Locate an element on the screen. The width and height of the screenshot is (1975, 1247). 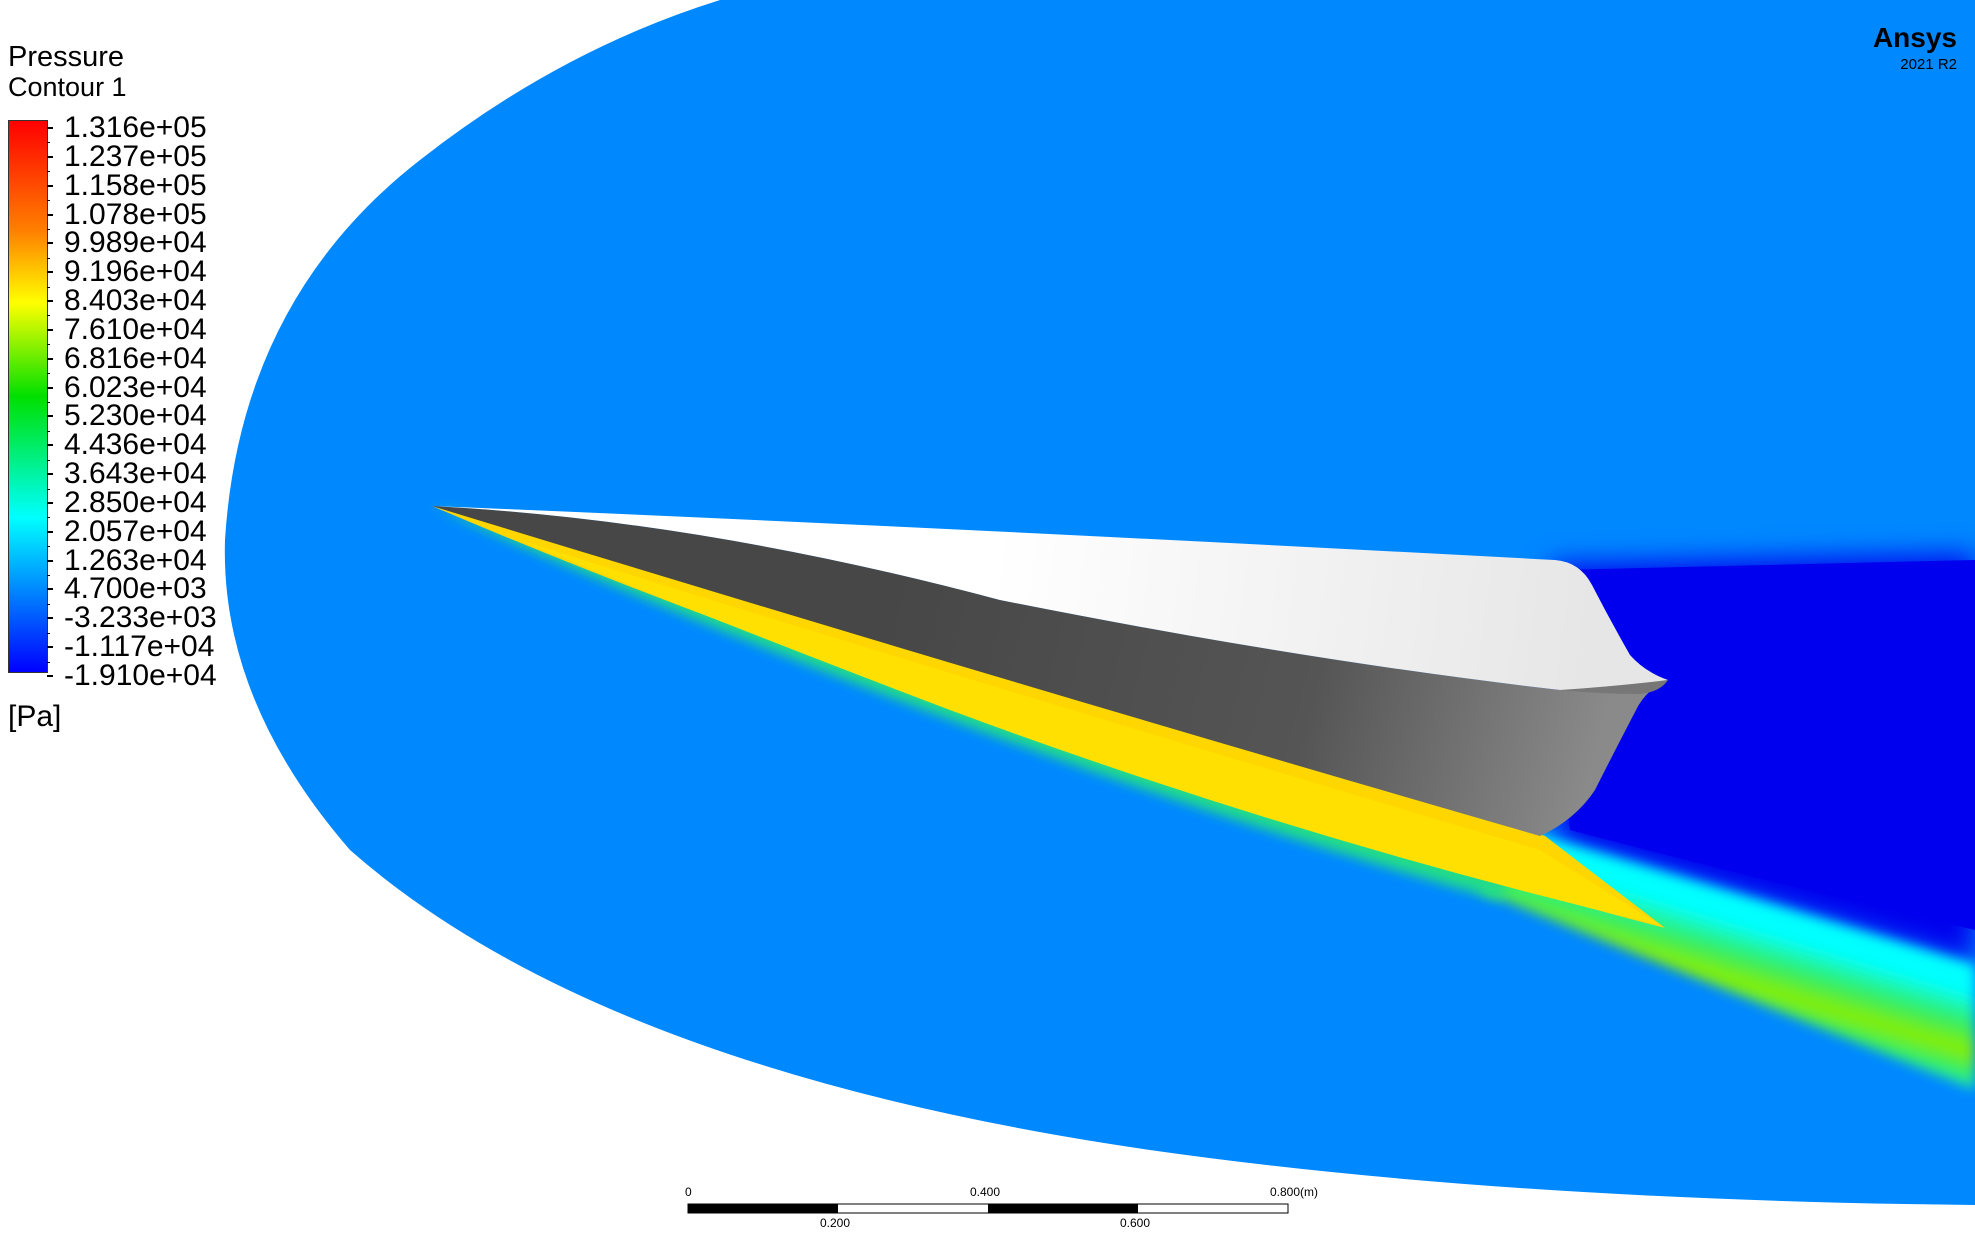
scale-bar is located at coordinates (988, 1208).